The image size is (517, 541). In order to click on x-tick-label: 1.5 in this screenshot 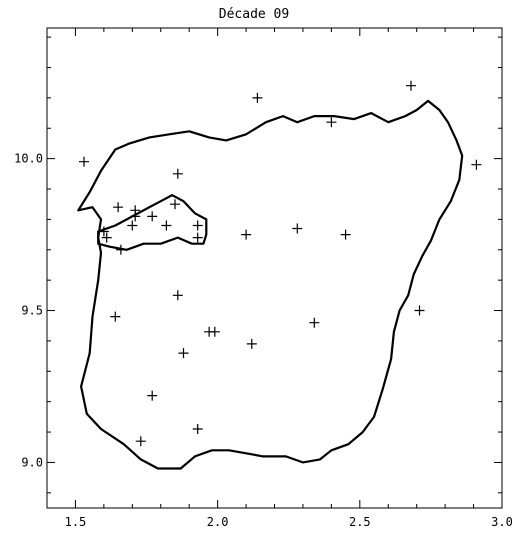, I will do `click(76, 522)`.